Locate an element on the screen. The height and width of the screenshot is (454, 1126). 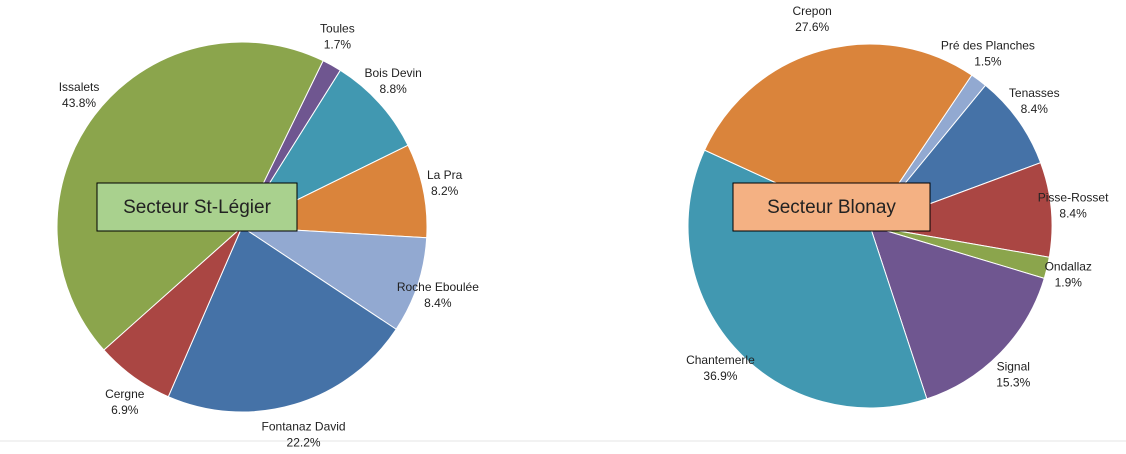
slice-value: 8.8% is located at coordinates (393, 89).